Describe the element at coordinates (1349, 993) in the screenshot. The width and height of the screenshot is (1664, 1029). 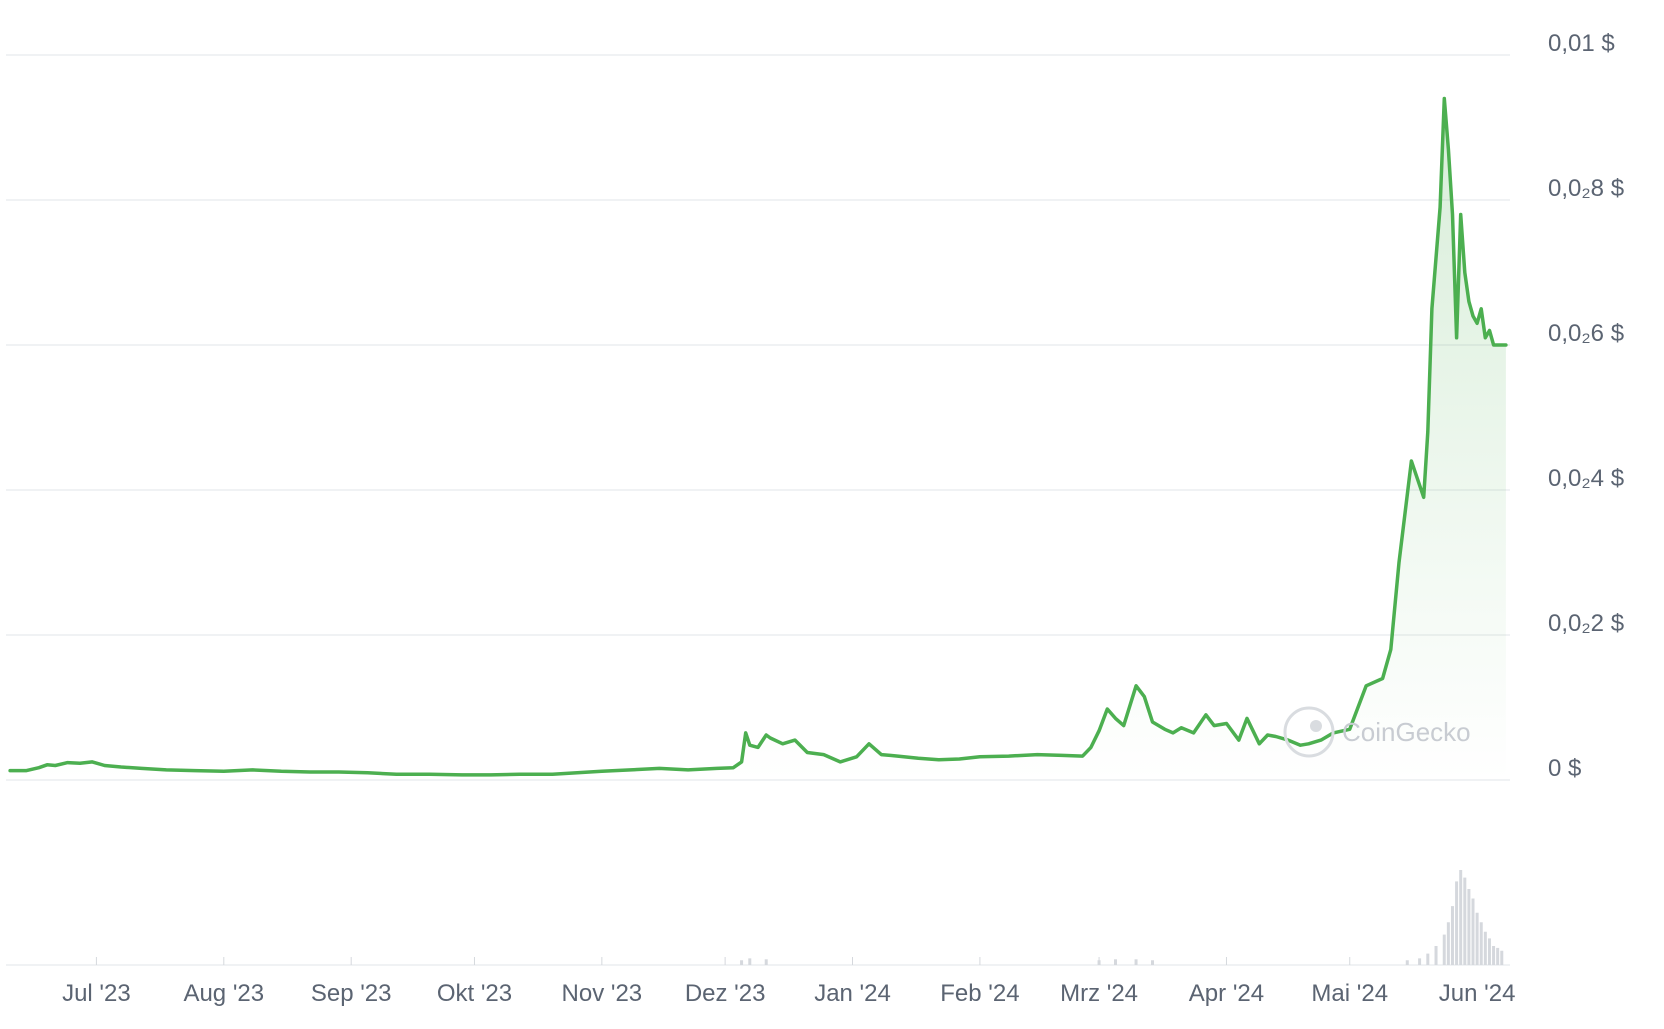
I see `x-tick-label: Mai '24` at that location.